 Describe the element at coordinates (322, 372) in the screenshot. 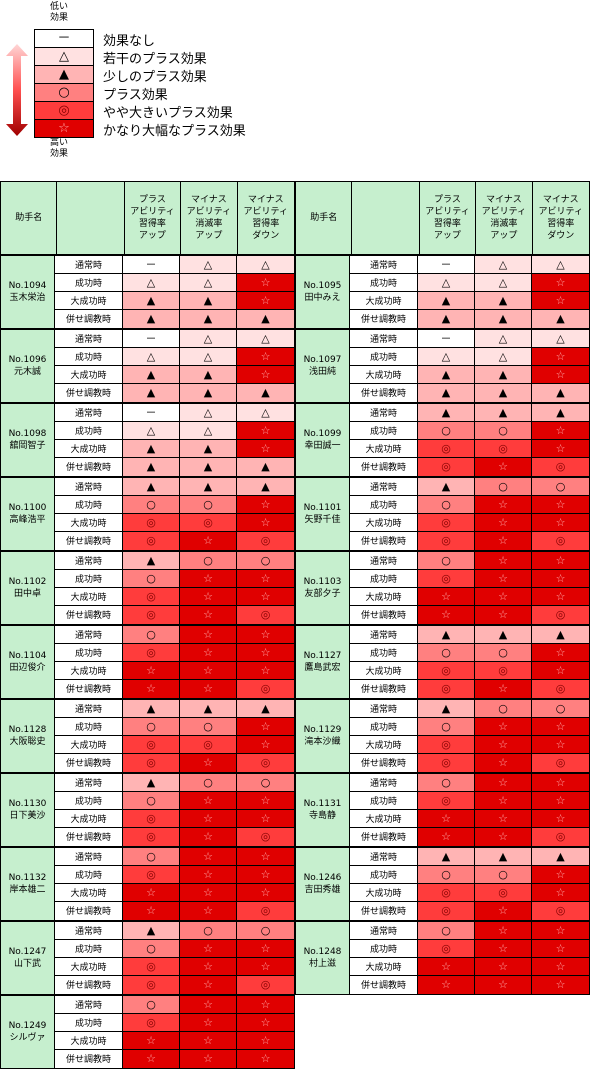

I see `assistant-label: 浅田純` at that location.